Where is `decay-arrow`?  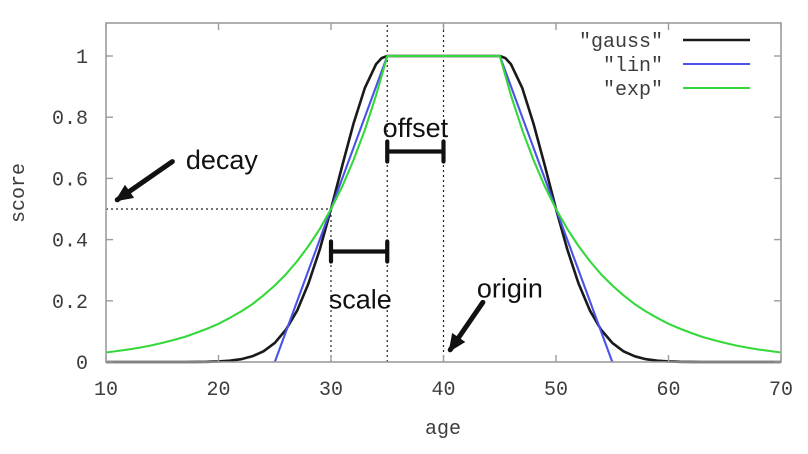 decay-arrow is located at coordinates (144, 181).